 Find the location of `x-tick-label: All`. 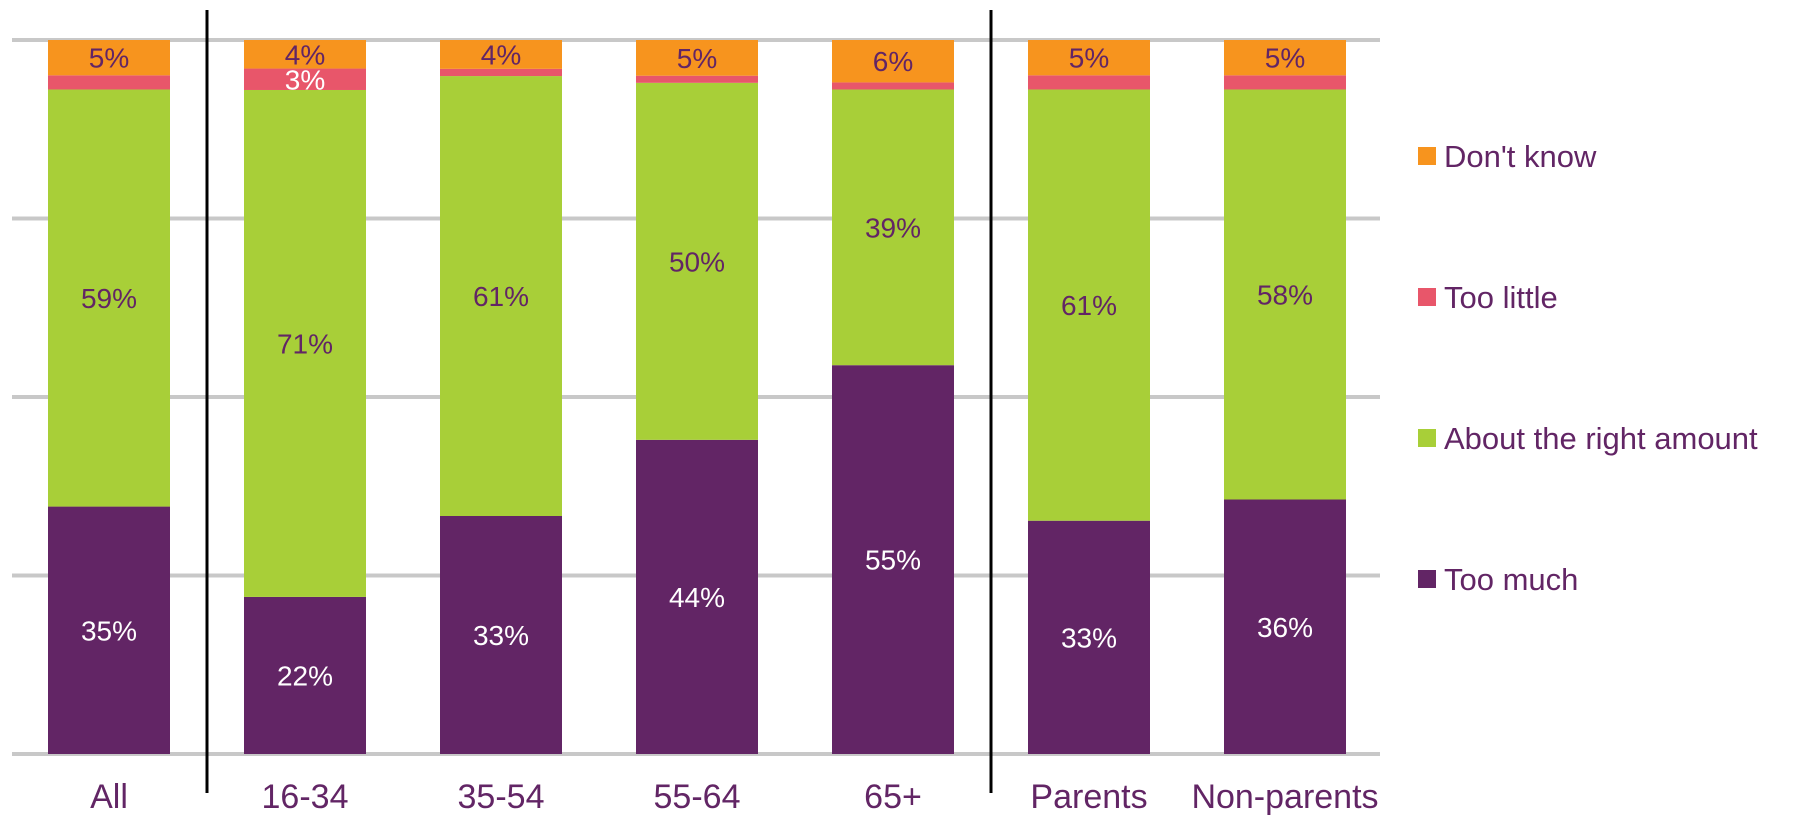

x-tick-label: All is located at coordinates (109, 797).